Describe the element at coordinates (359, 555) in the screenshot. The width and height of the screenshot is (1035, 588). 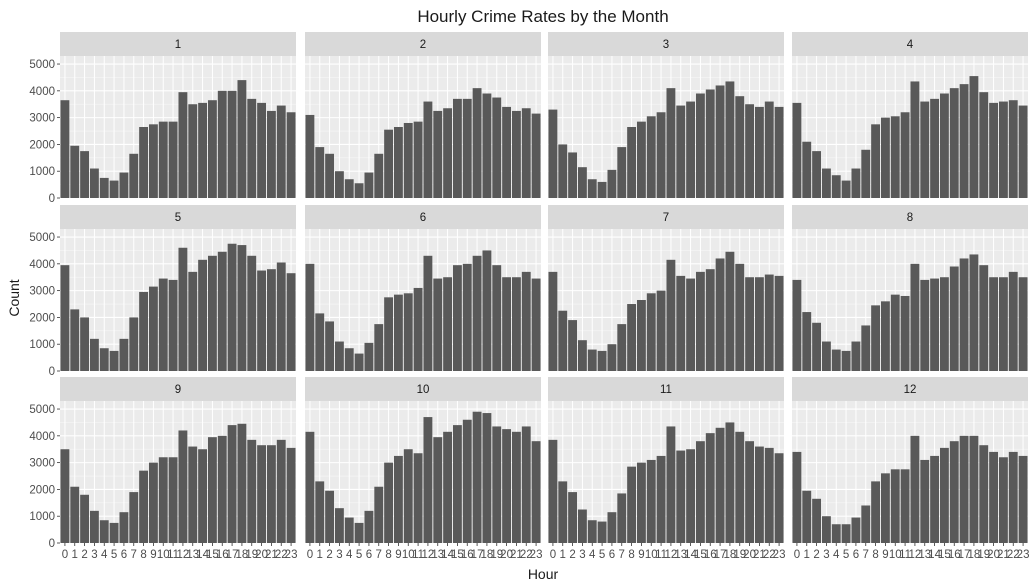
I see `x-tick-label: 5` at that location.